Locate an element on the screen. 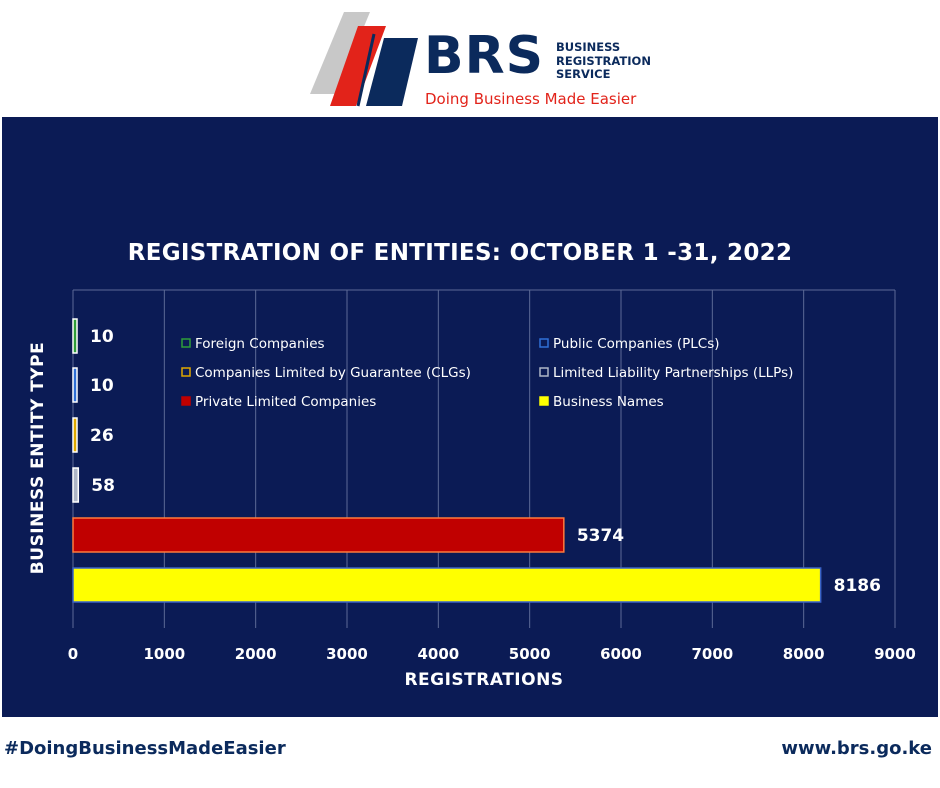 Image resolution: width=940 pixels, height=788 pixels. legend-label: Foreign Companies is located at coordinates (260, 344).